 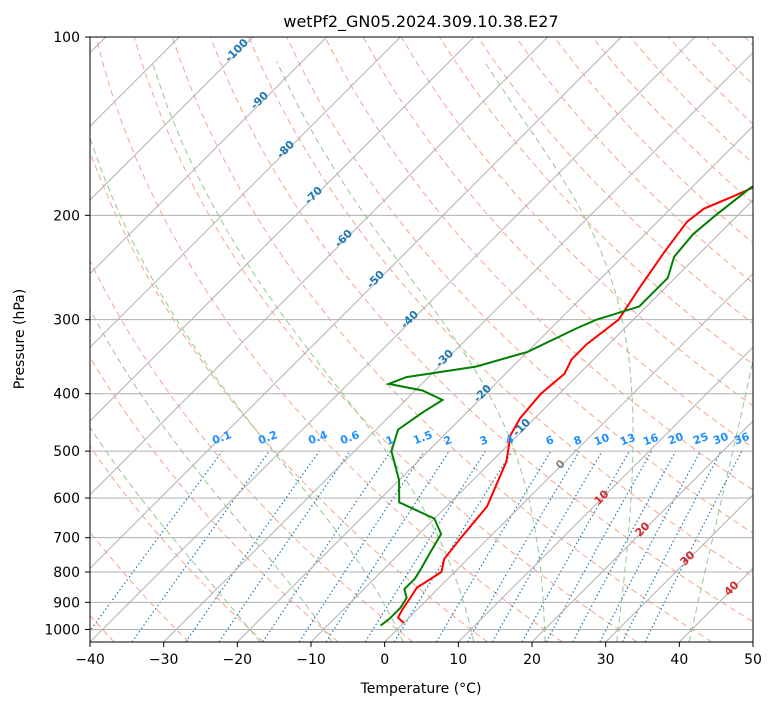 What do you see at coordinates (720, 439) in the screenshot?
I see `mixing-ratio-label: 30` at bounding box center [720, 439].